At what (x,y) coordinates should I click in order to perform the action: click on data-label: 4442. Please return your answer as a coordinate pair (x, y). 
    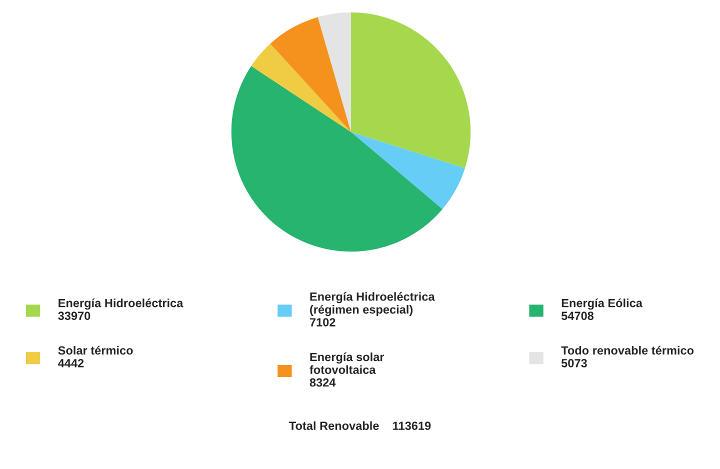
    Looking at the image, I should click on (71, 363).